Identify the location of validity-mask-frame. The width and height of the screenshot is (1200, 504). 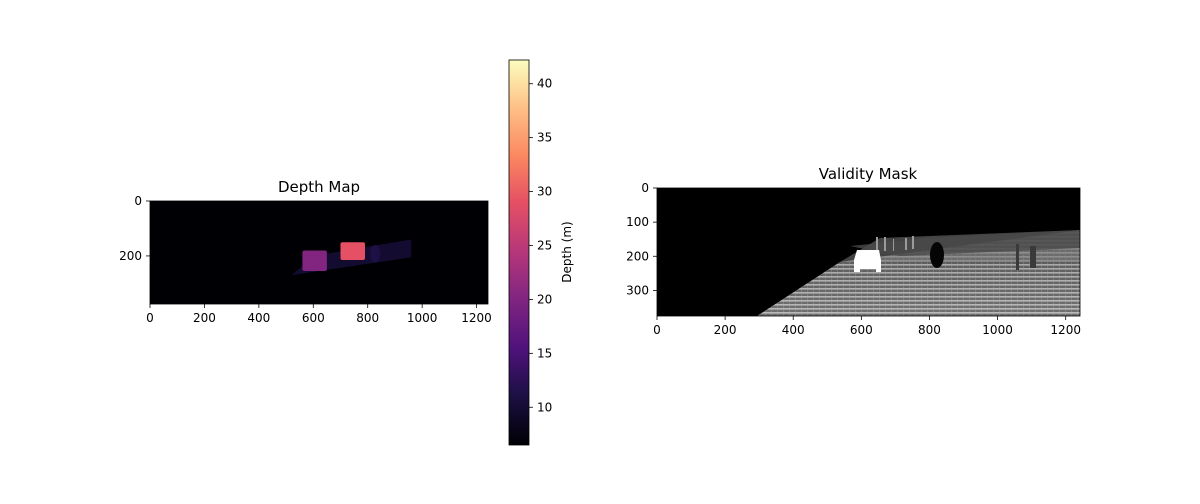
(868, 252).